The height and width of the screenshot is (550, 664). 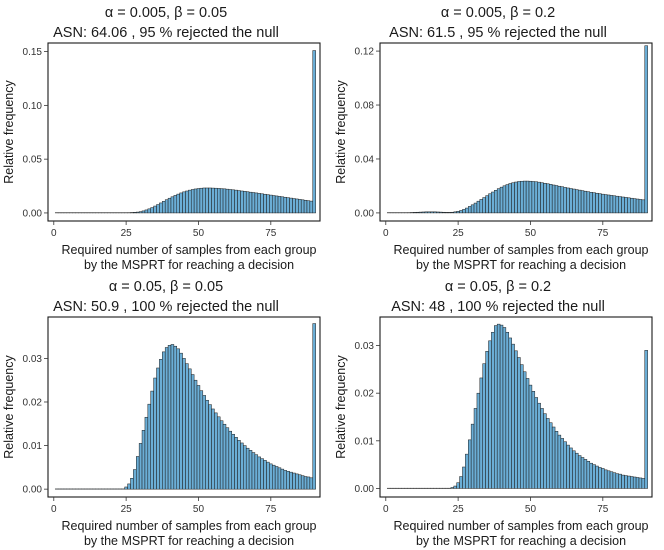 What do you see at coordinates (158, 209) in the screenshot?
I see `bar-n36` at bounding box center [158, 209].